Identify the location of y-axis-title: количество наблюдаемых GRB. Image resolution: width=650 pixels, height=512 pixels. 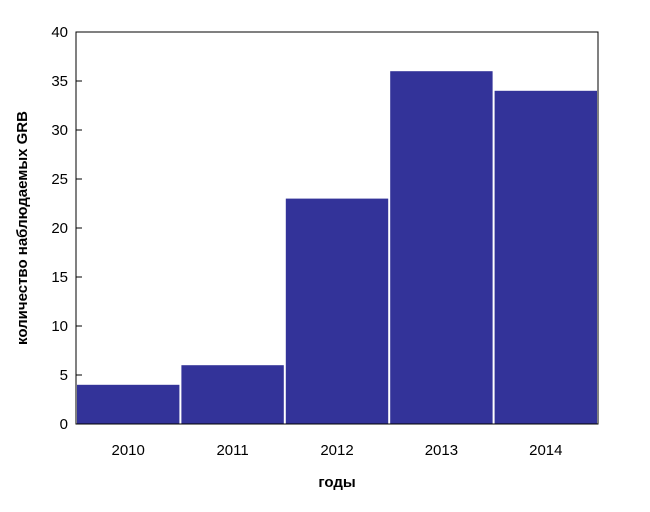
(22, 228).